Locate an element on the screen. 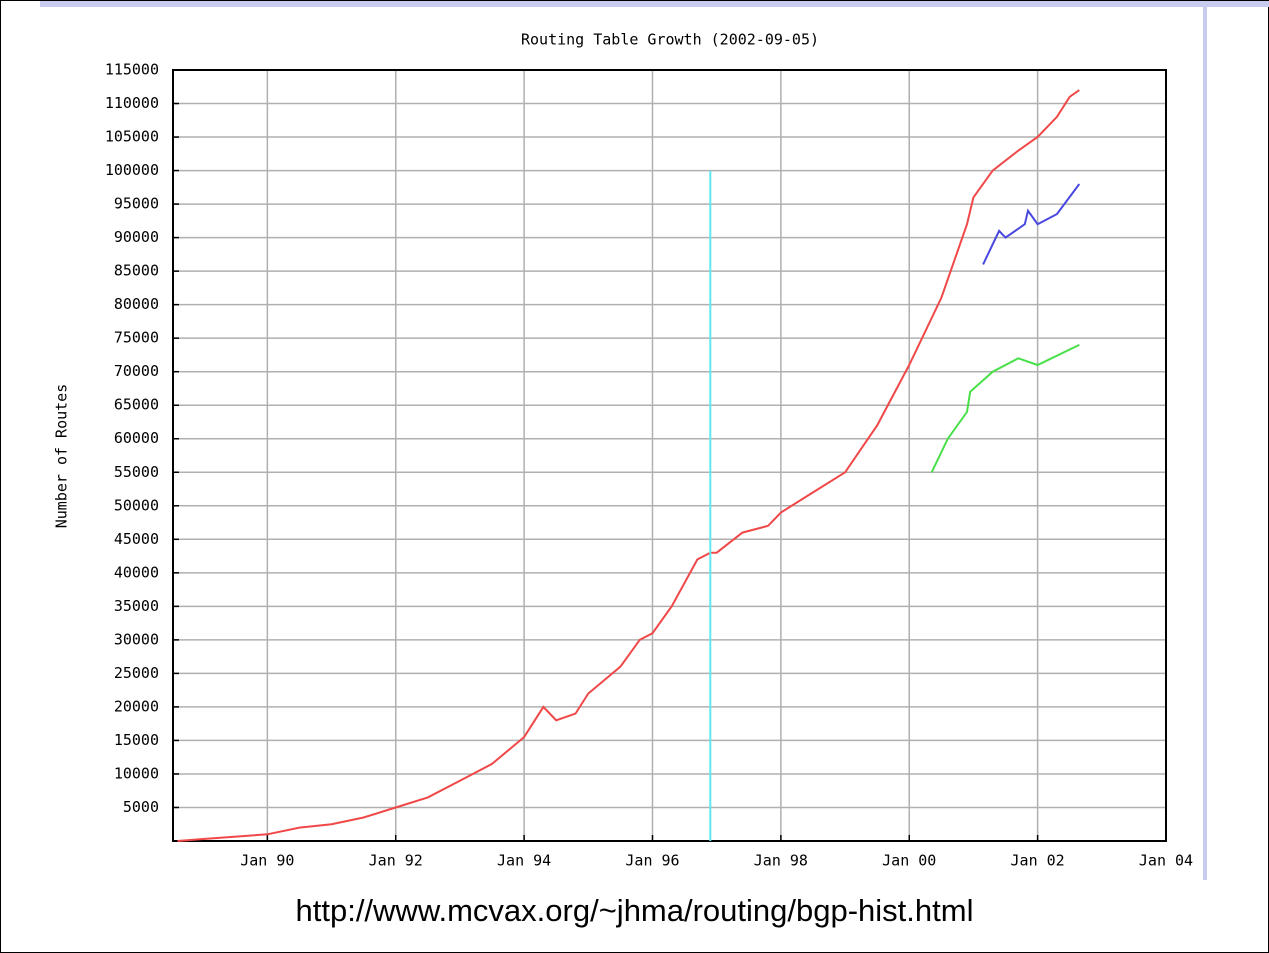 This screenshot has width=1269, height=953. x-tick-label: Jan 90 is located at coordinates (267, 861).